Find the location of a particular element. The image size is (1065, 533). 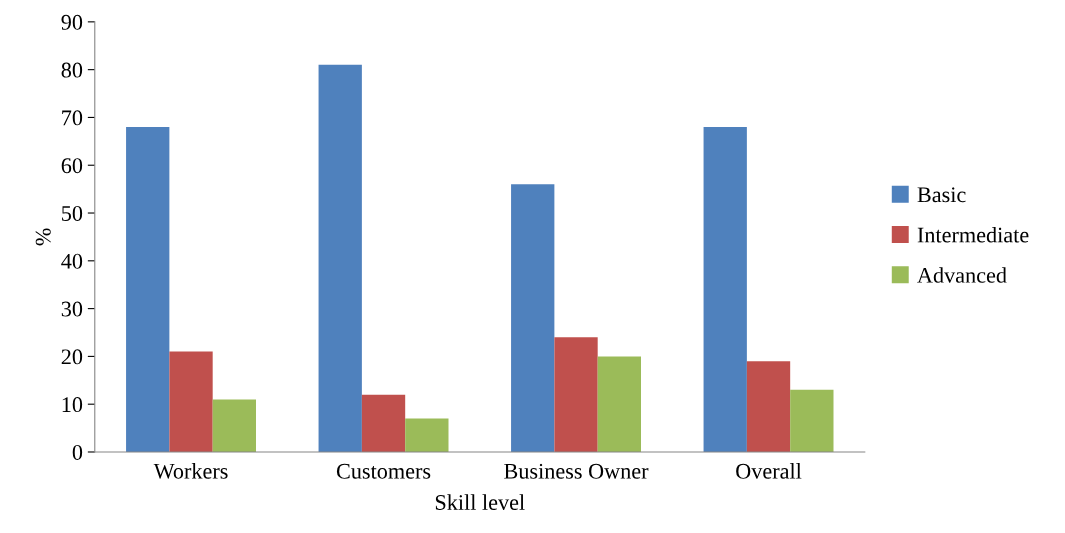

x-tick-label: Customers is located at coordinates (383, 471).